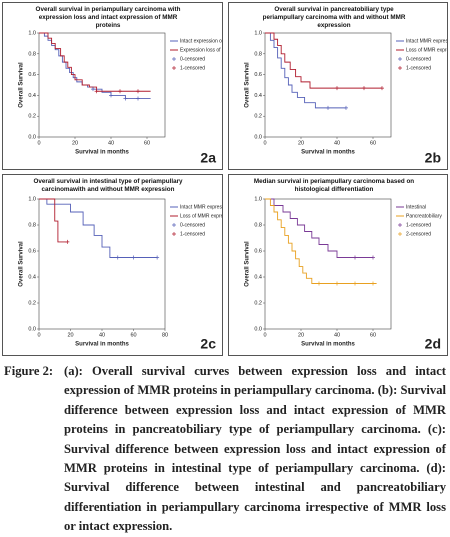  Describe the element at coordinates (208, 344) in the screenshot. I see `panel-label: 2c` at that location.